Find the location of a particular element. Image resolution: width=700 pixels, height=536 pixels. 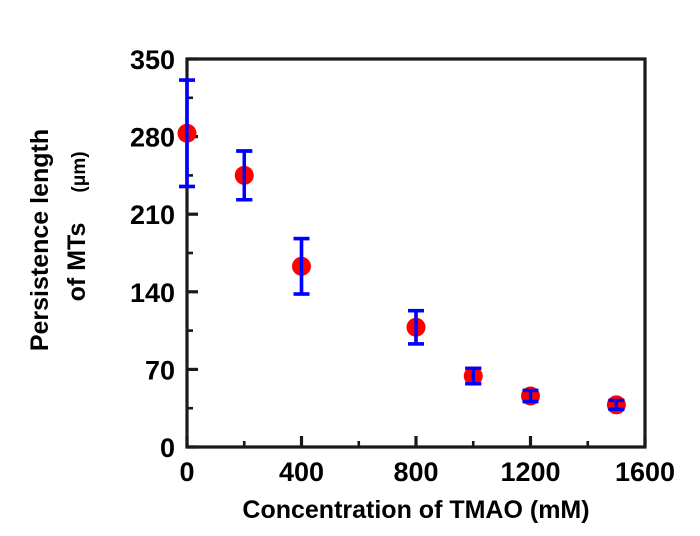

y-tick-label-210: 210 is located at coordinates (152, 215).